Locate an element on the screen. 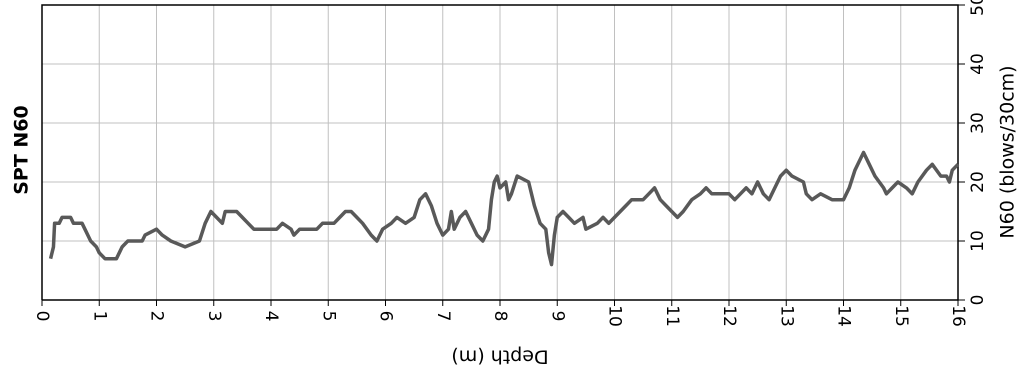 The image size is (1021, 385). x-tick-label: 15 is located at coordinates (901, 316).